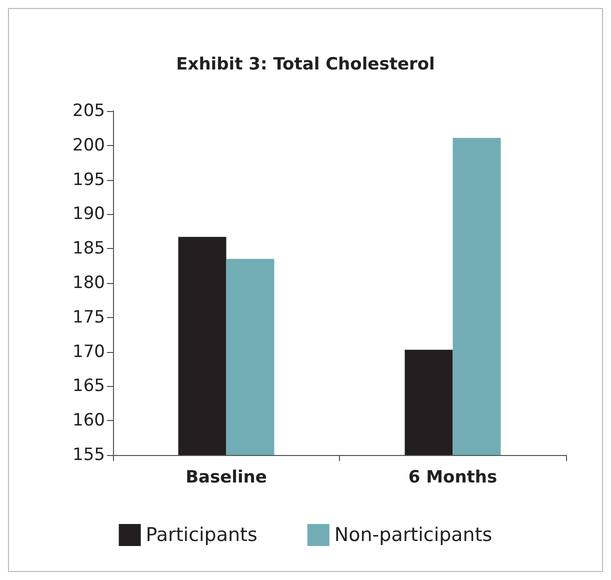  I want to click on y-tick-label: 155, so click(88, 455).